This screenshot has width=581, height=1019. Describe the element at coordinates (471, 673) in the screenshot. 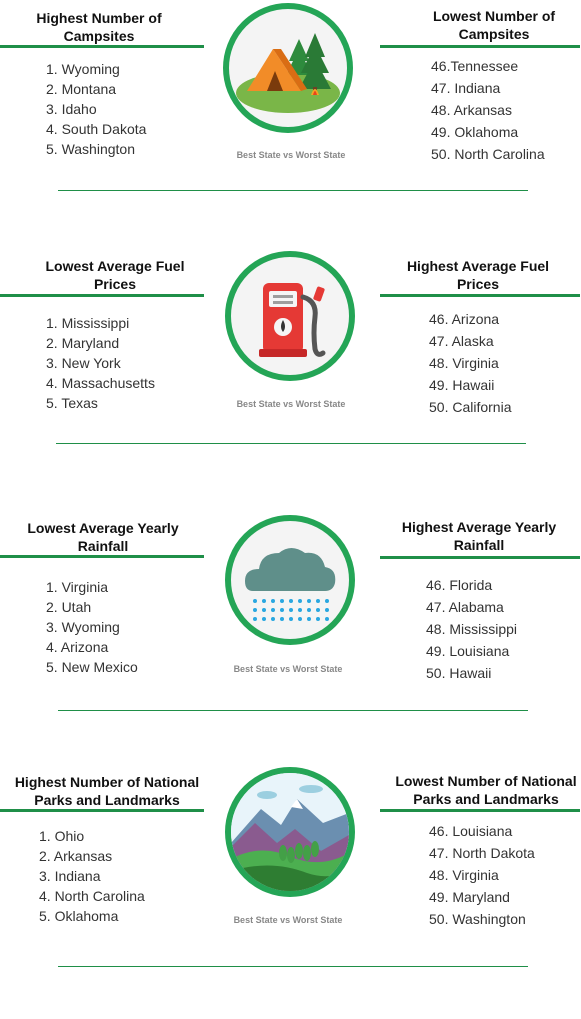

I see `list-item: 50. Hawaii` at that location.